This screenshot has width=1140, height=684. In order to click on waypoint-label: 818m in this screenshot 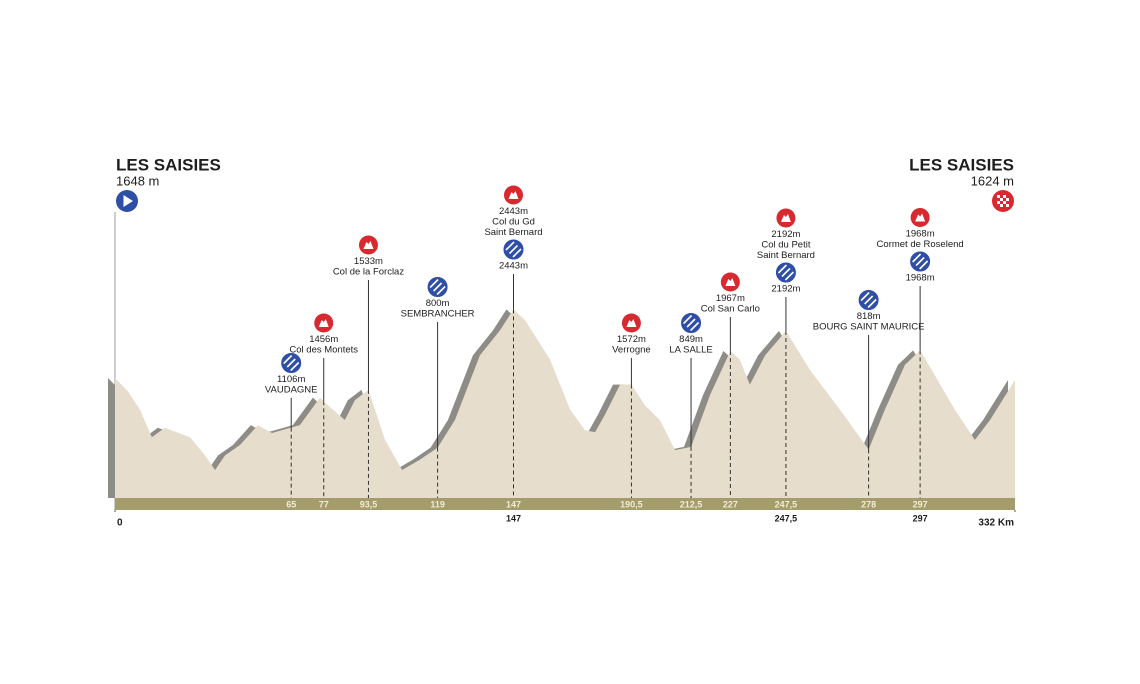, I will do `click(869, 316)`.